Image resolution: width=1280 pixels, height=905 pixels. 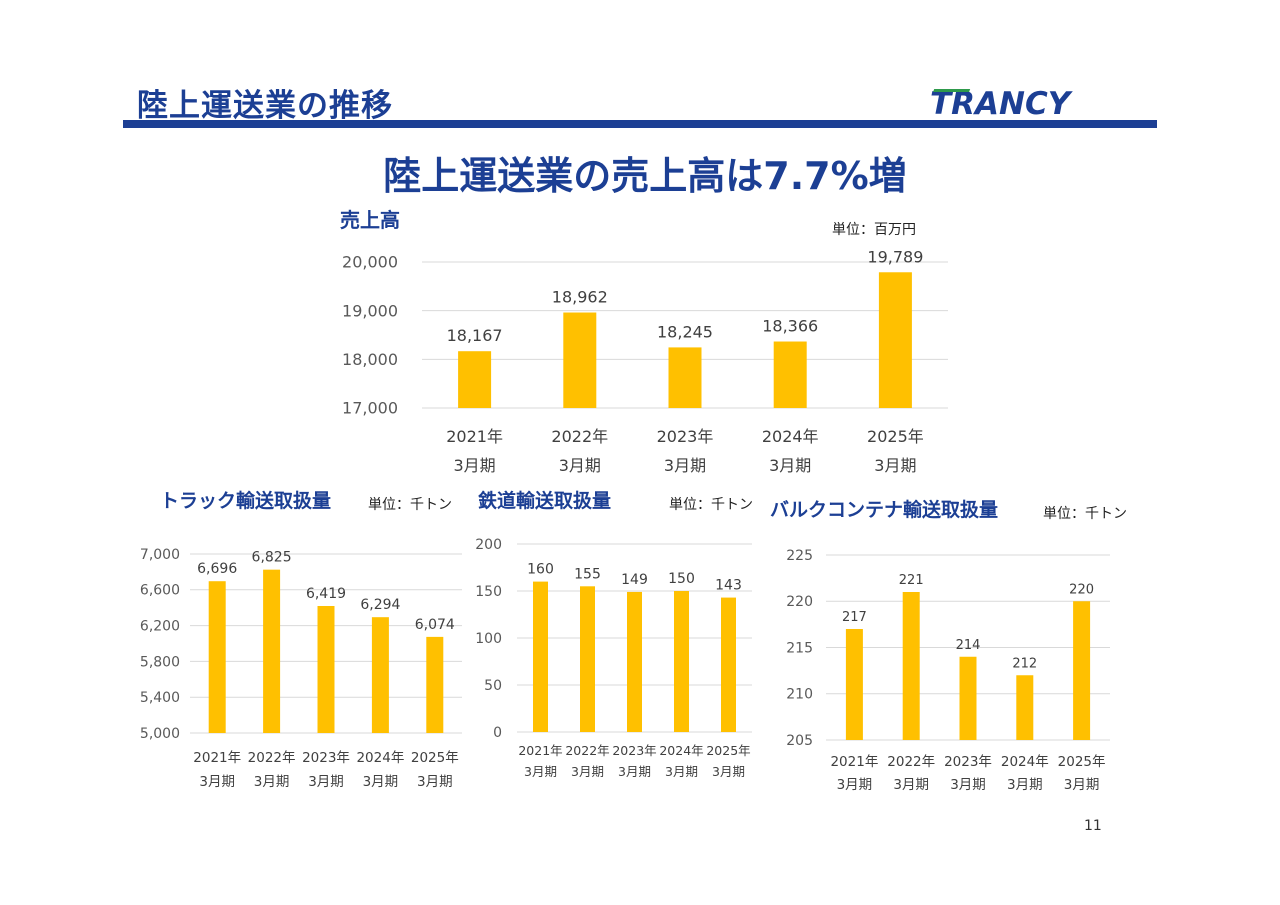 What do you see at coordinates (640, 124) in the screenshot?
I see `title-rule` at bounding box center [640, 124].